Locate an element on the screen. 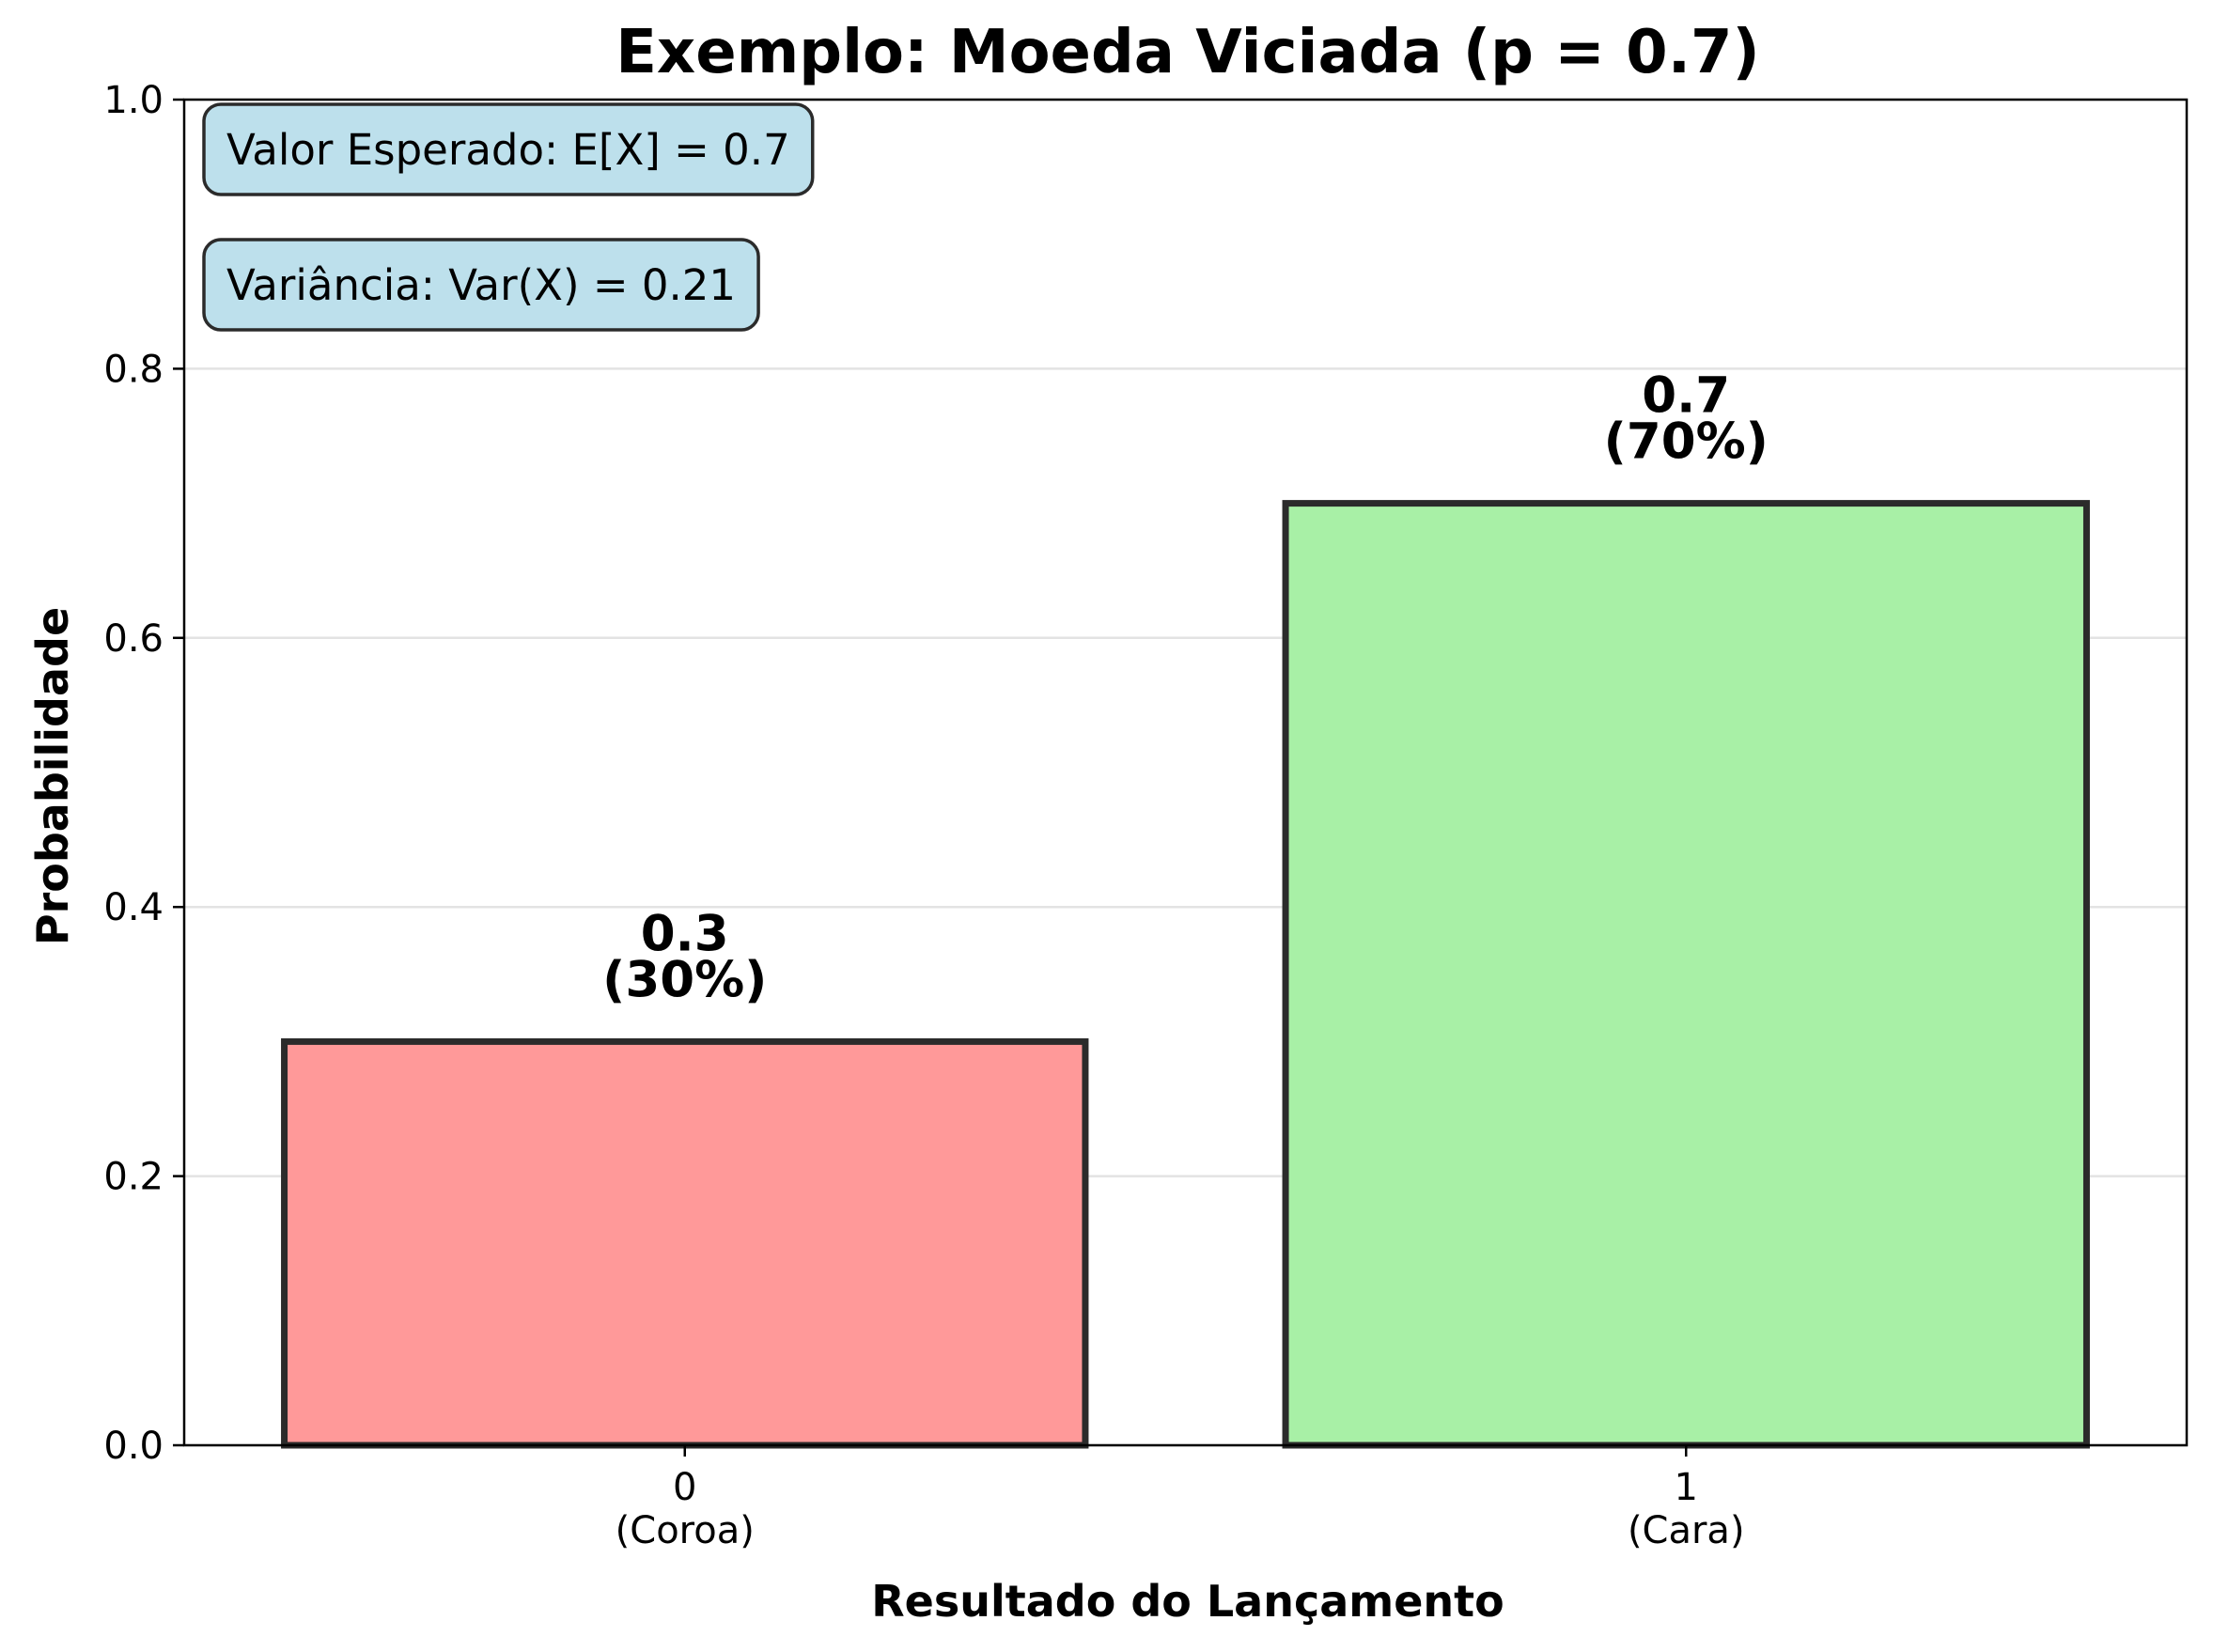 This screenshot has height=1652, width=2213. x-tick-sublabel-0: (Coroa) is located at coordinates (685, 1530).